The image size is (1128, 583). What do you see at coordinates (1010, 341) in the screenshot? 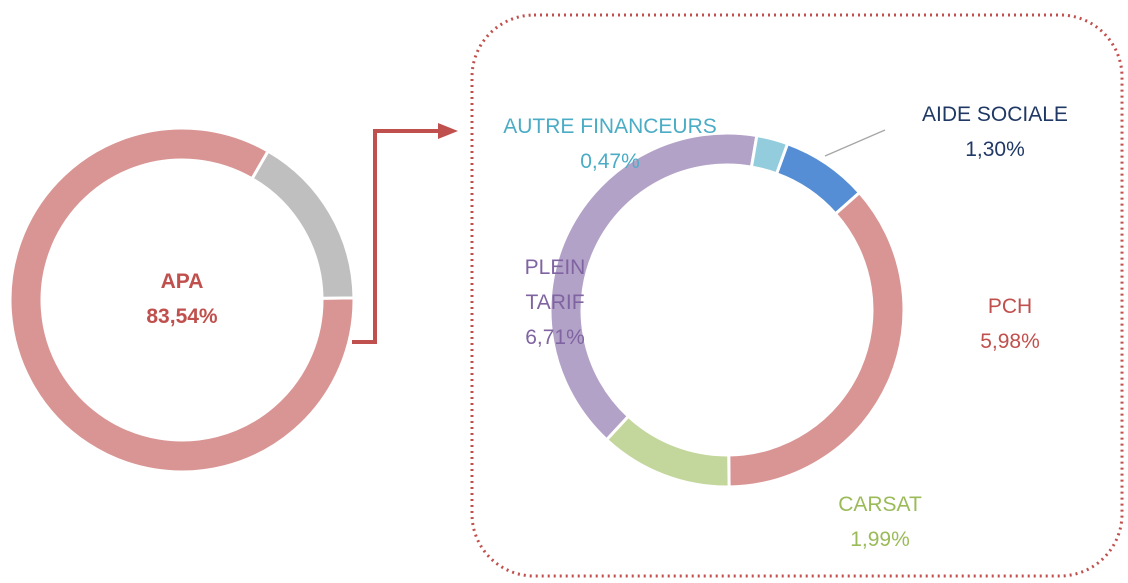
I see `value-label: 5,98%` at bounding box center [1010, 341].